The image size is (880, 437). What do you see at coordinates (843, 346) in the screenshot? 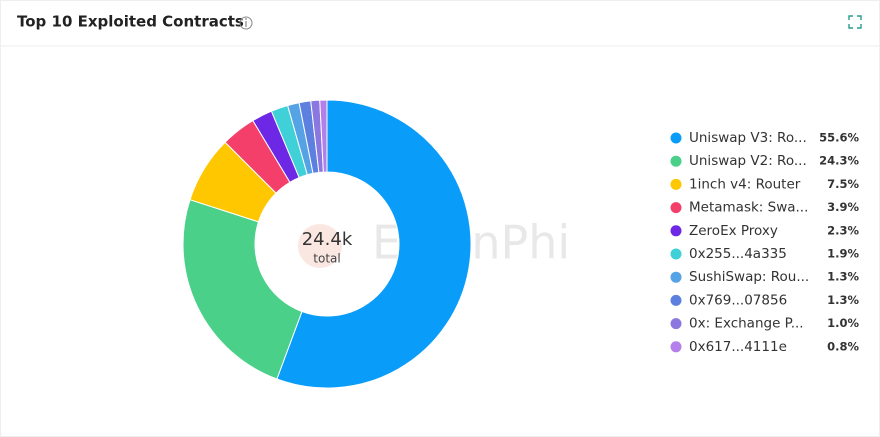
I see `legend-value: 0.8%` at bounding box center [843, 346].